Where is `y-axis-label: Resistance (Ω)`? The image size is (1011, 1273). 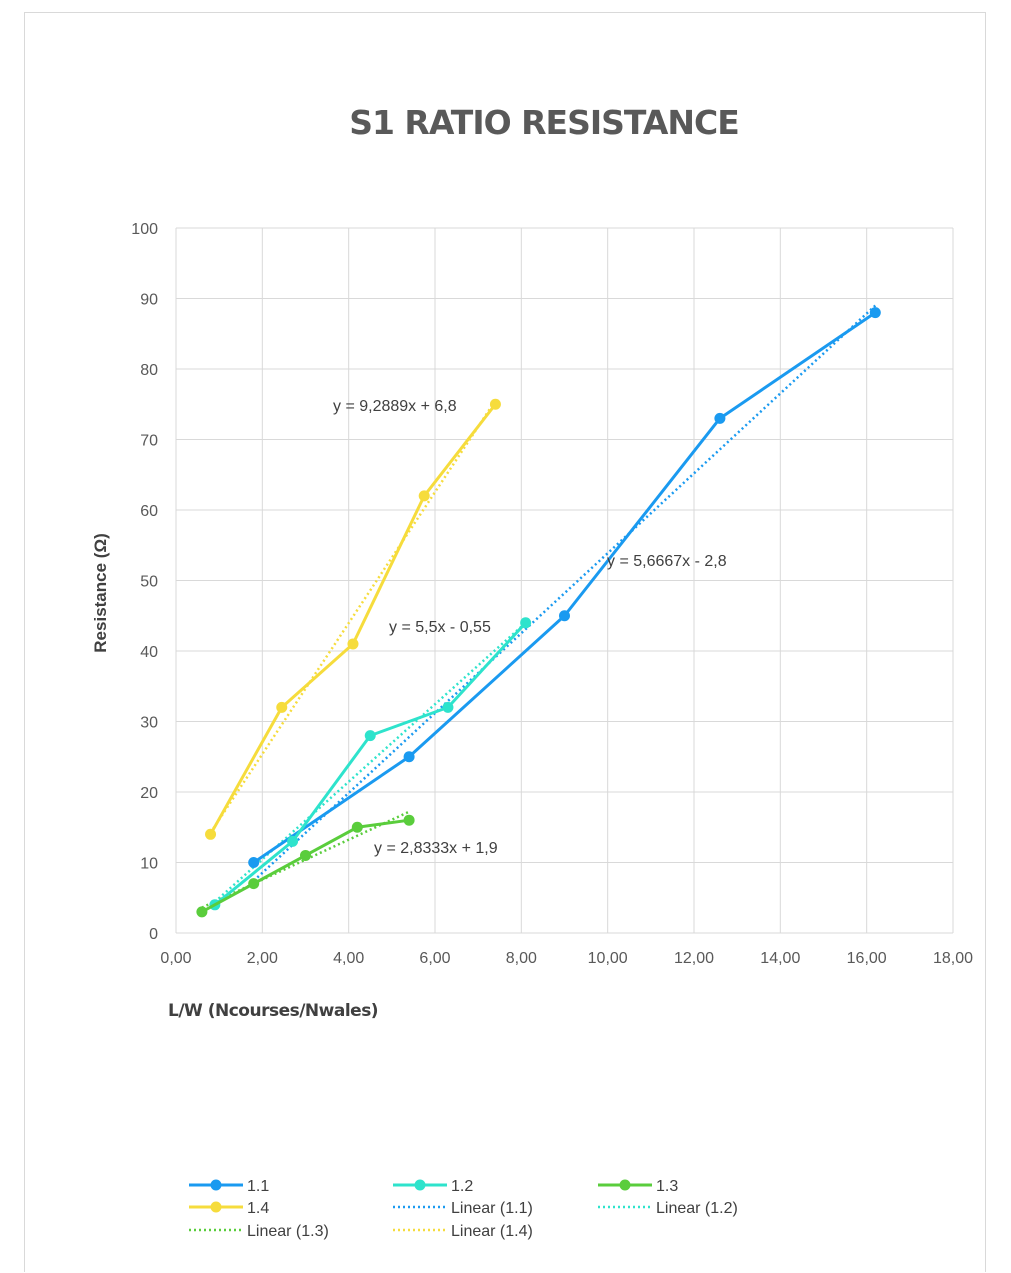 y-axis-label: Resistance (Ω) is located at coordinates (100, 592).